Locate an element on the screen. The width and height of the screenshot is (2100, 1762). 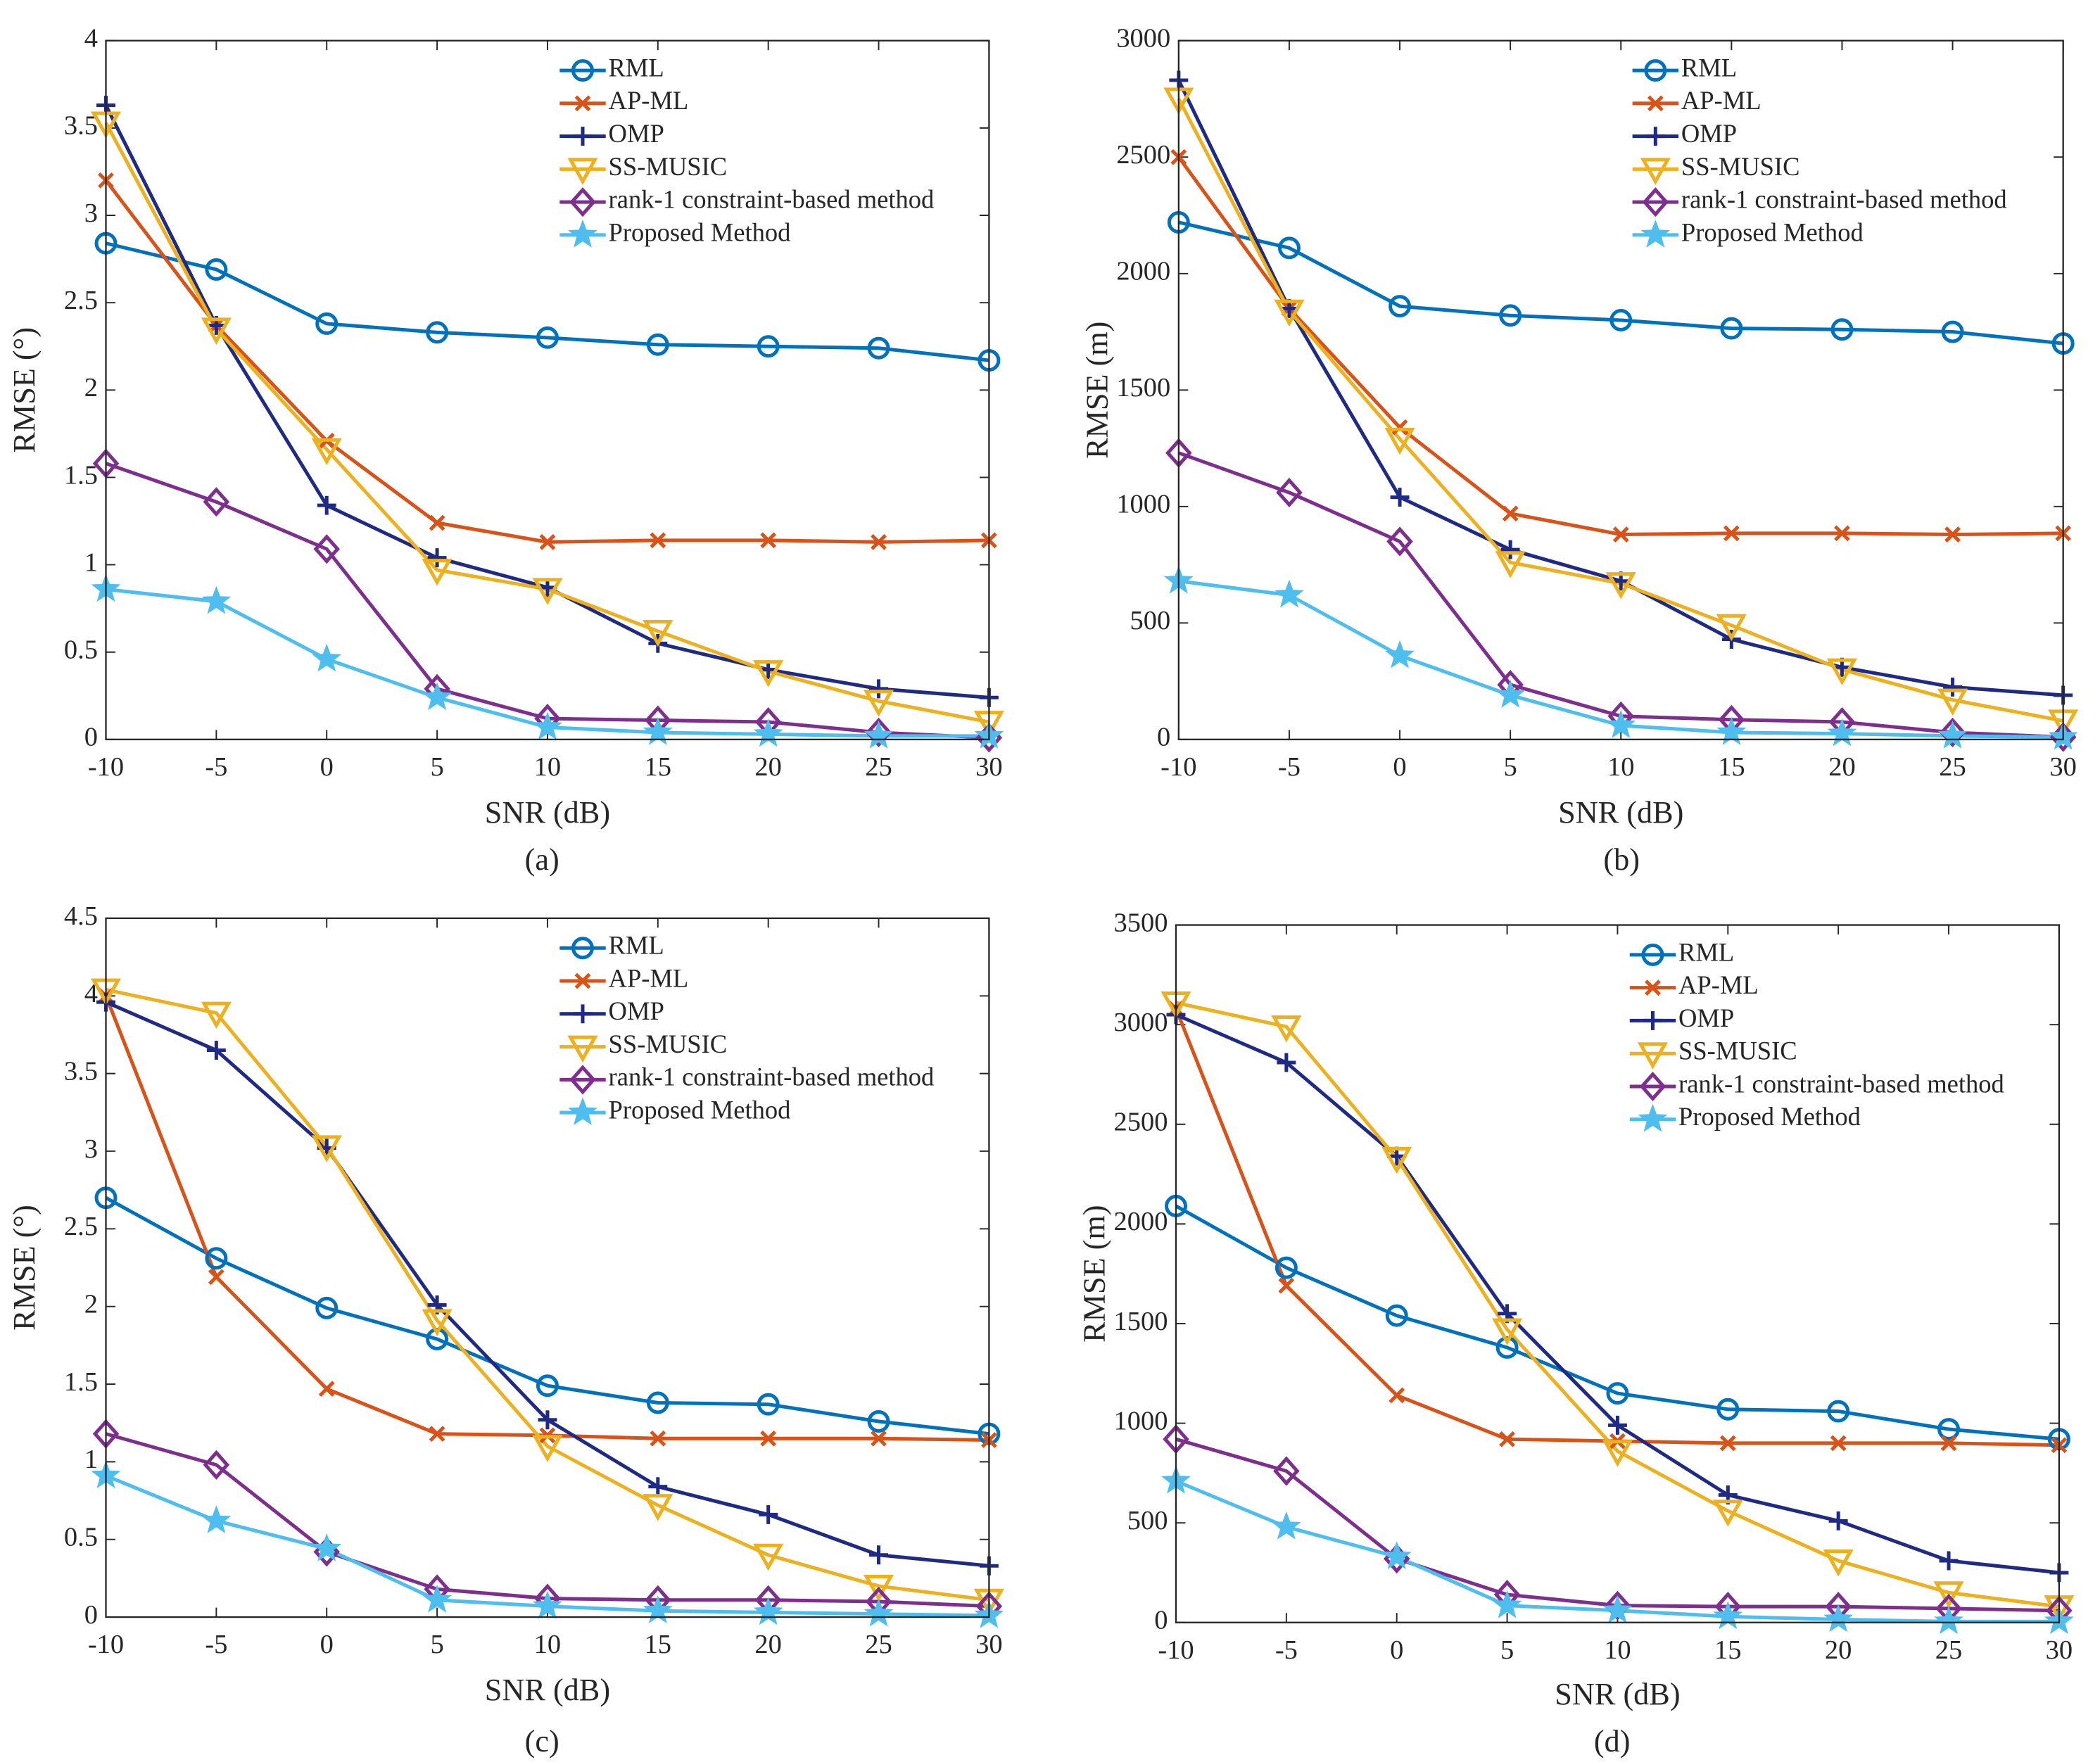
legend-label: OMP is located at coordinates (1709, 133).